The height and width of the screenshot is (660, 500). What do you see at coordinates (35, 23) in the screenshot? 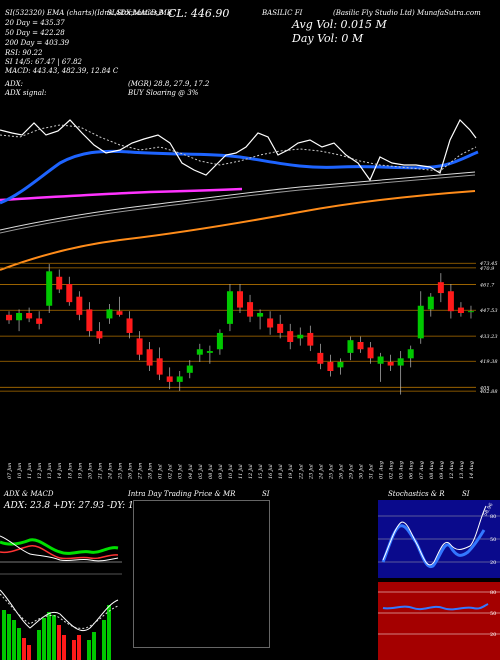
I see `ema-20: 20 Day = 435.37` at bounding box center [35, 23].